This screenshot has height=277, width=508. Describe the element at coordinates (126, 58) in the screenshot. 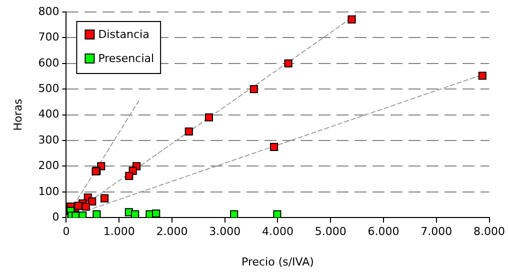

I see `legend-label: Presencial` at that location.